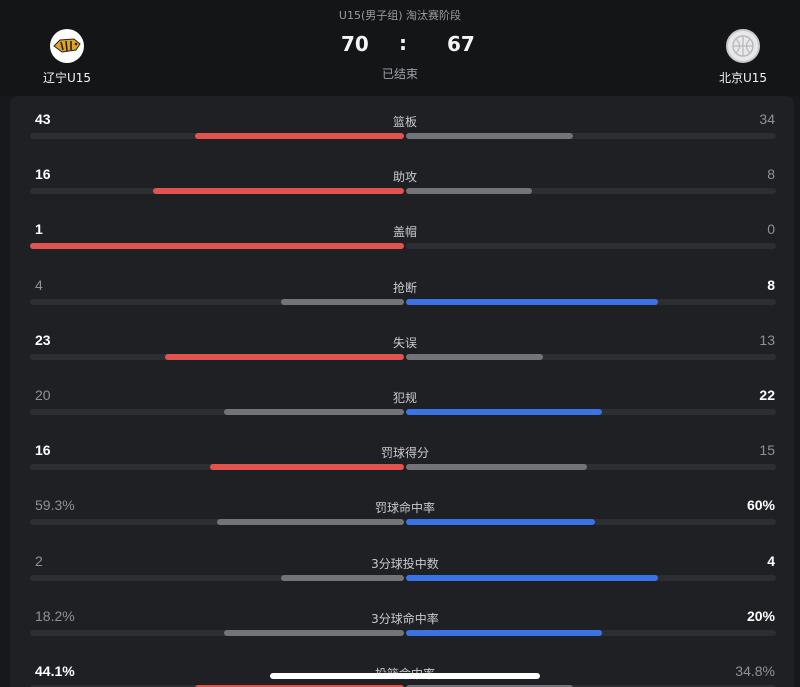 Image resolution: width=800 pixels, height=687 pixels. What do you see at coordinates (355, 44) in the screenshot?
I see `home-score: 70` at bounding box center [355, 44].